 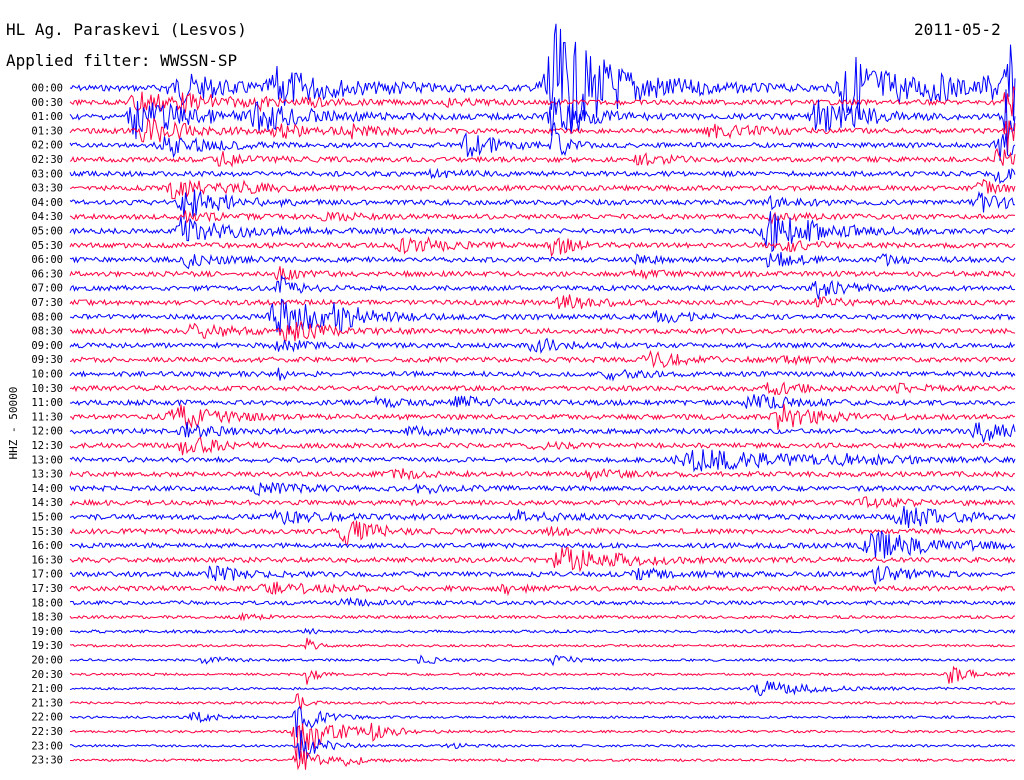 I want to click on time-tick-label: 11:30, so click(x=47, y=417).